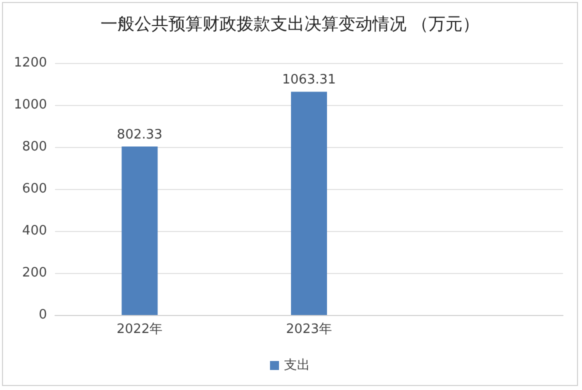  I want to click on y-tick-label: 400, so click(34, 231).